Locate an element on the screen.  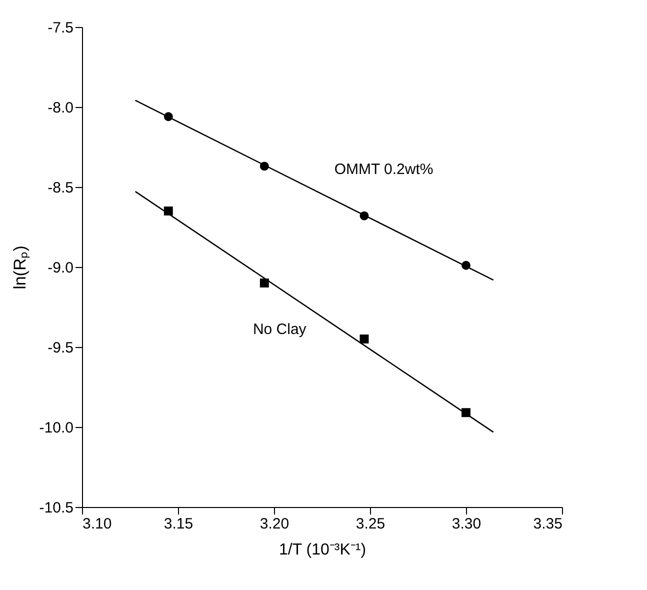
x-axis-title: 1/T (10⁻³K⁻¹) is located at coordinates (322, 550).